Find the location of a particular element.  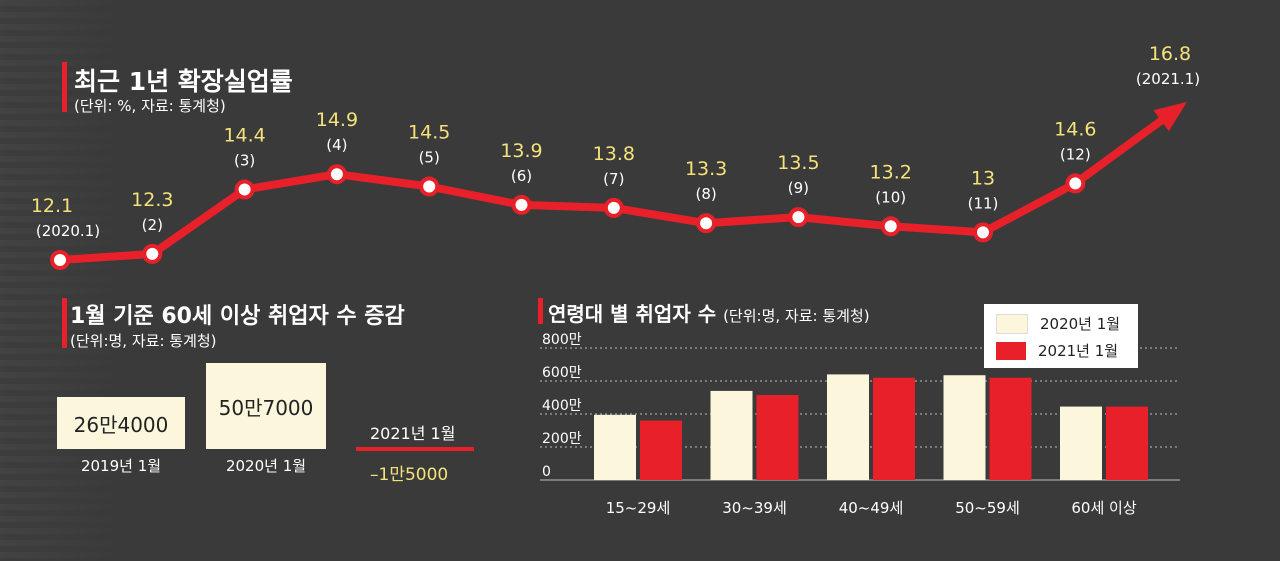

unemployment-title-block: 최근 1년 확장실업률 (단위: %, 자료: 통계청) is located at coordinates (212, 90).